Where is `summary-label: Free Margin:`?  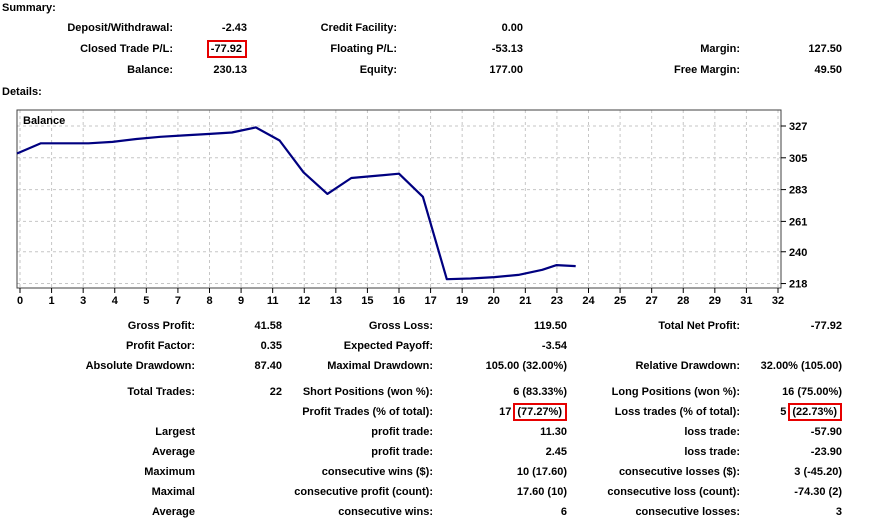
summary-label: Free Margin: is located at coordinates (706, 70).